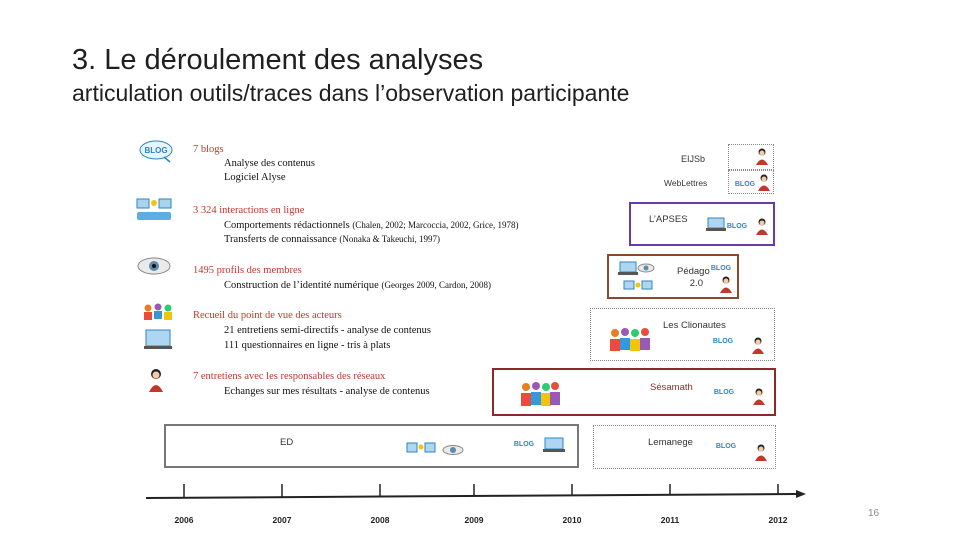 Image resolution: width=960 pixels, height=540 pixels. What do you see at coordinates (474, 520) in the screenshot?
I see `timeline-year: 2009` at bounding box center [474, 520].